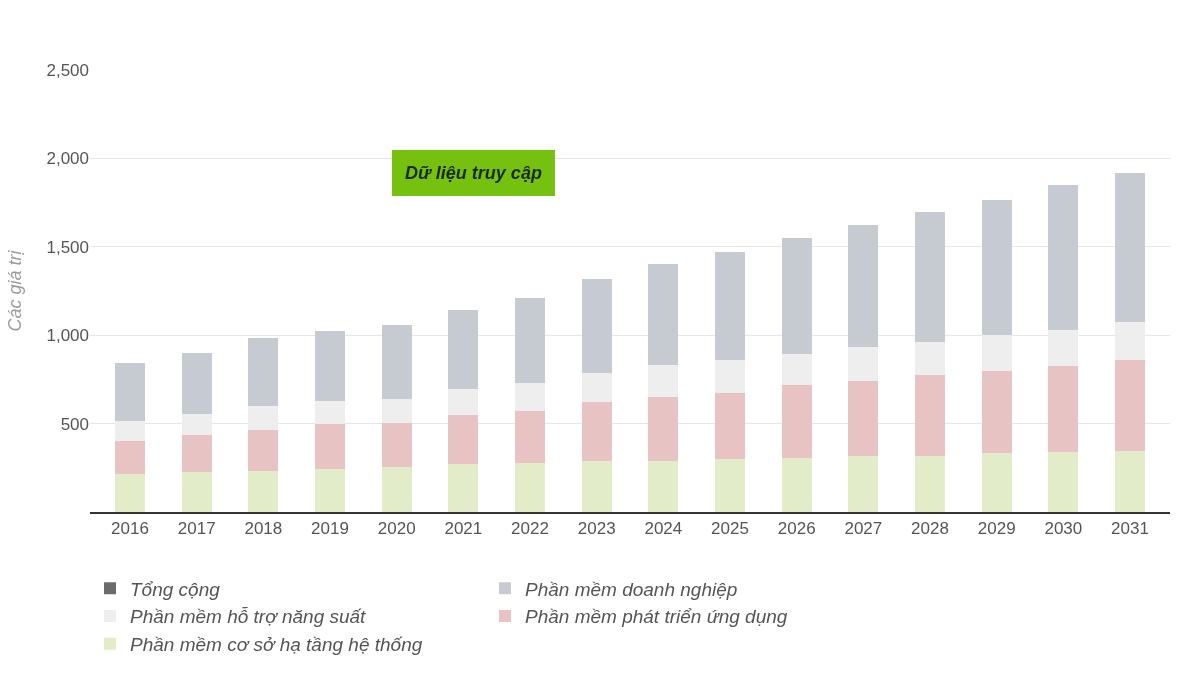 The image size is (1200, 675). I want to click on x-tick-label: 2030, so click(1063, 529).